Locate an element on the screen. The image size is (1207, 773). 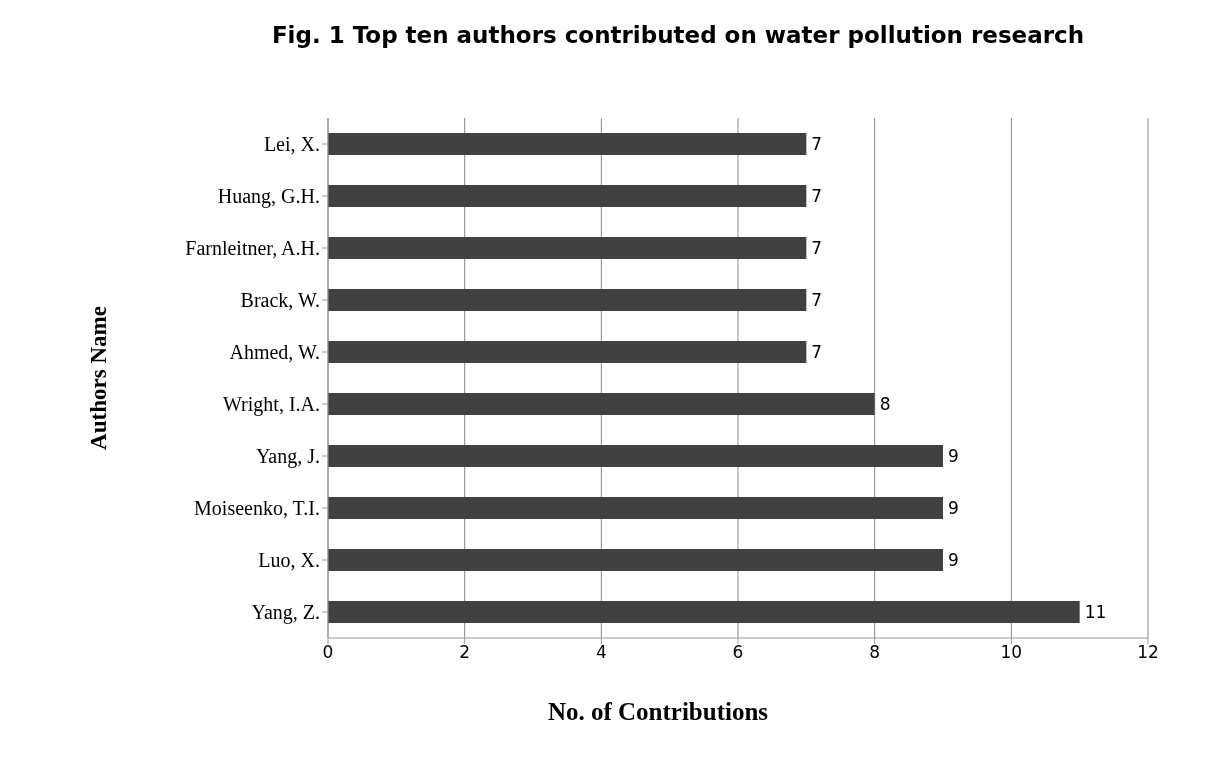
x-tick-label: 6 is located at coordinates (738, 652).